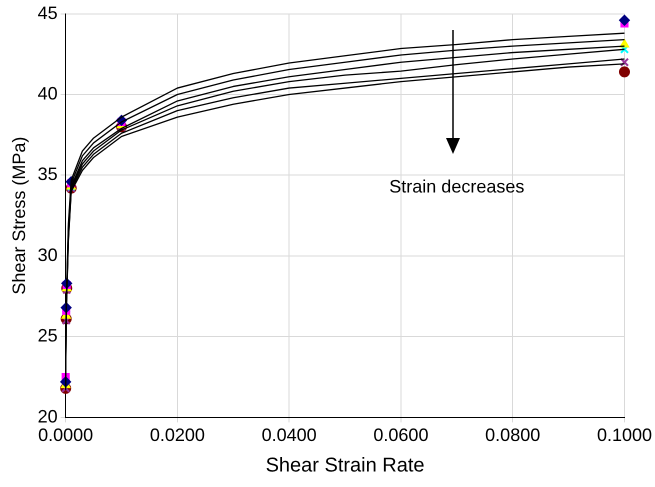 The width and height of the screenshot is (655, 487). I want to click on y-tick-label: 35, so click(48, 174).